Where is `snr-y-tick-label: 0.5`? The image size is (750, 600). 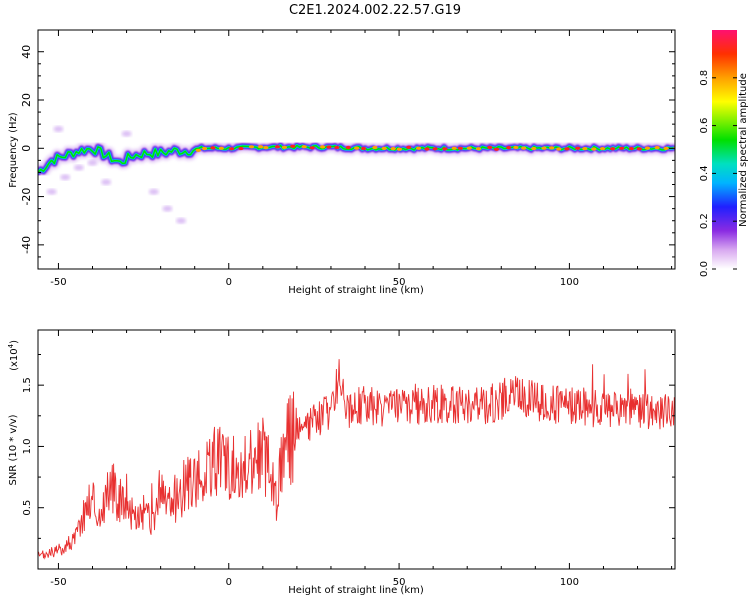 snr-y-tick-label: 0.5 is located at coordinates (27, 508).